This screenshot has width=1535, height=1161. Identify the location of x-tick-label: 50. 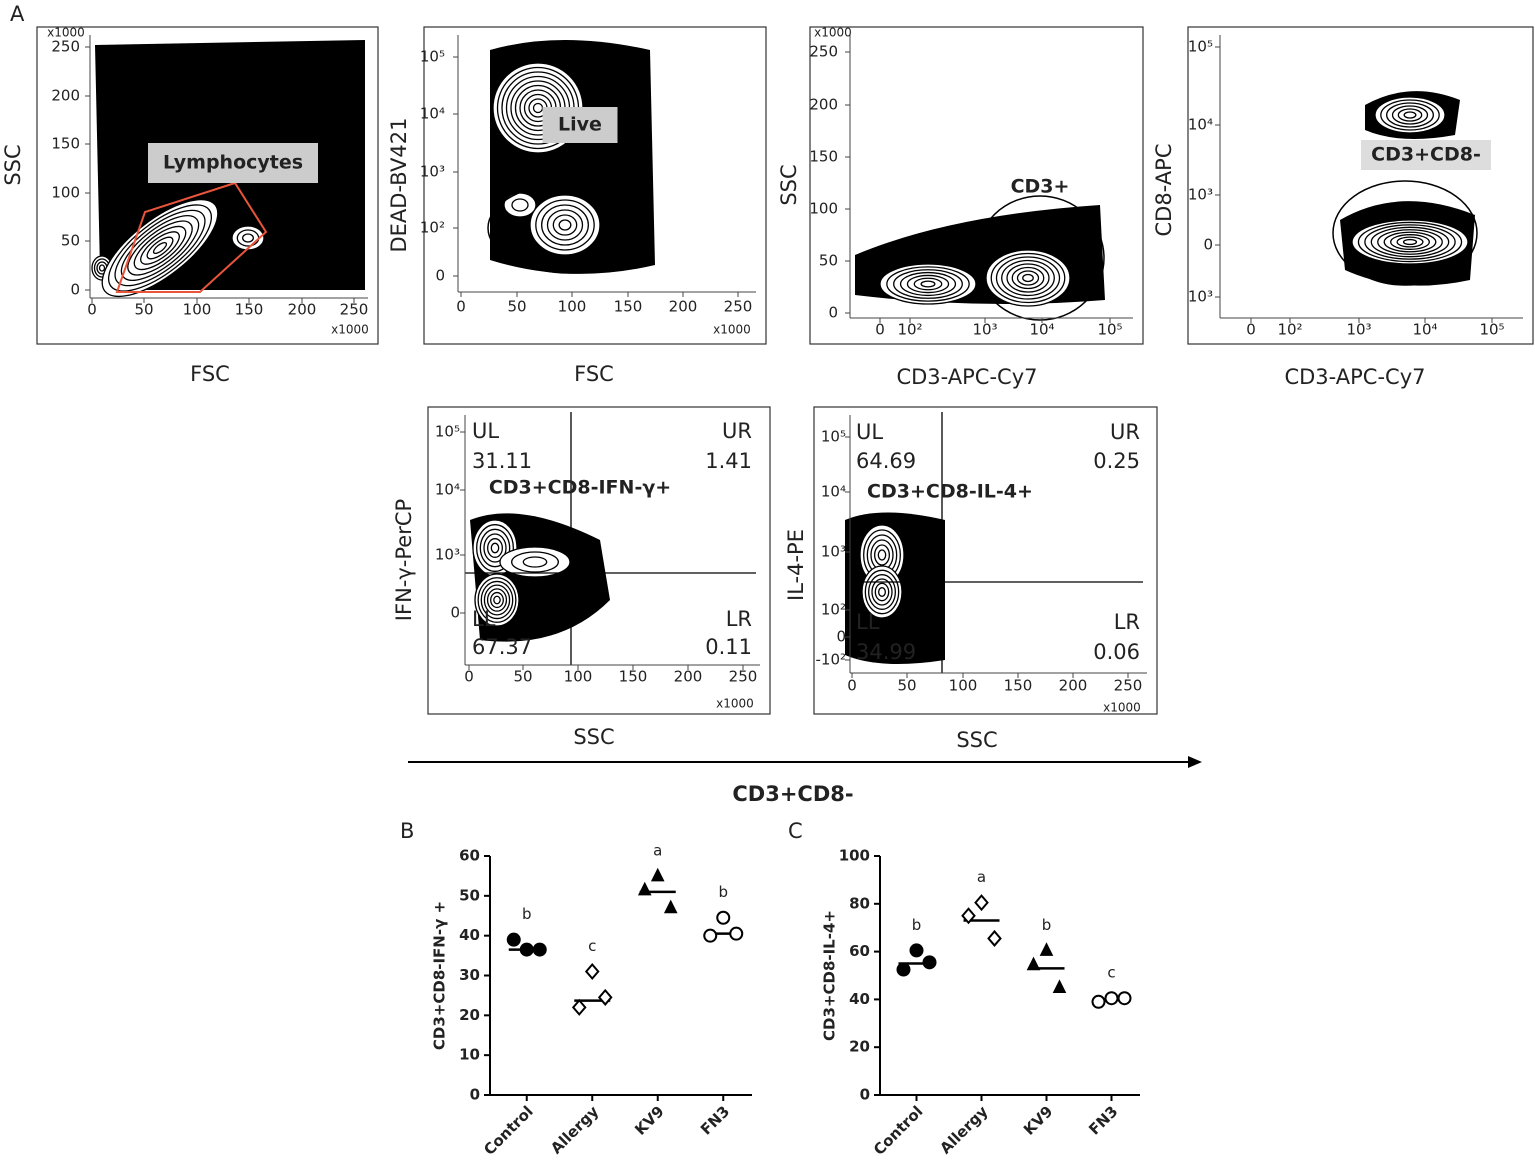
(143, 310).